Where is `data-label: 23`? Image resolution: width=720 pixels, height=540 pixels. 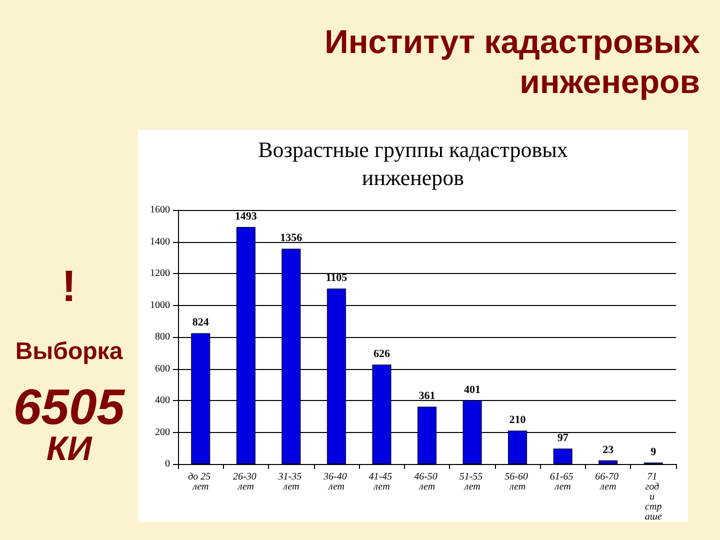 data-label: 23 is located at coordinates (608, 450).